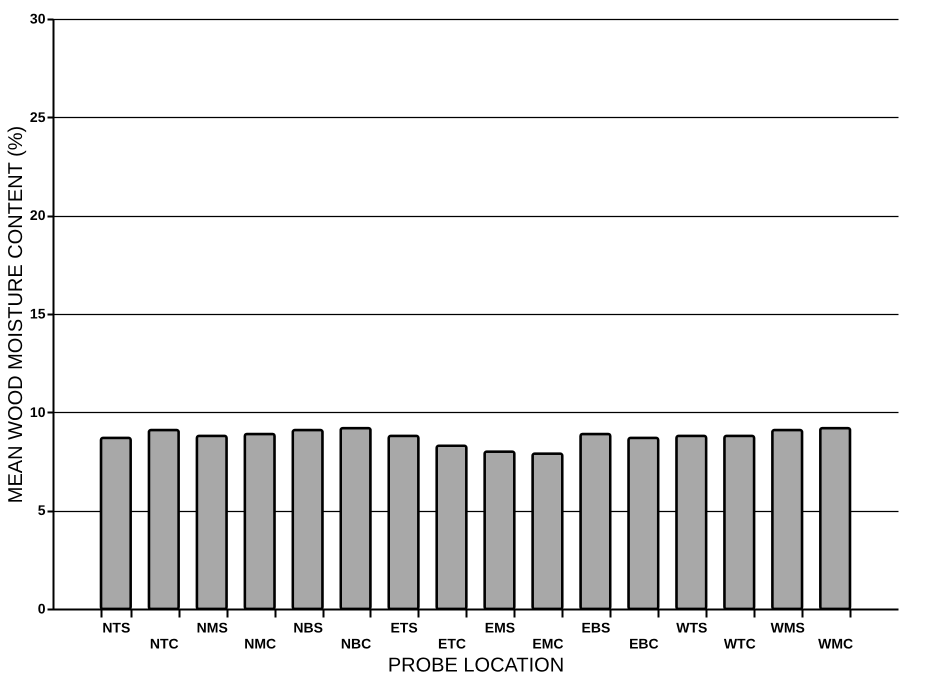 This screenshot has height=692, width=935. What do you see at coordinates (38, 215) in the screenshot?
I see `y-tick-label: 20` at bounding box center [38, 215].